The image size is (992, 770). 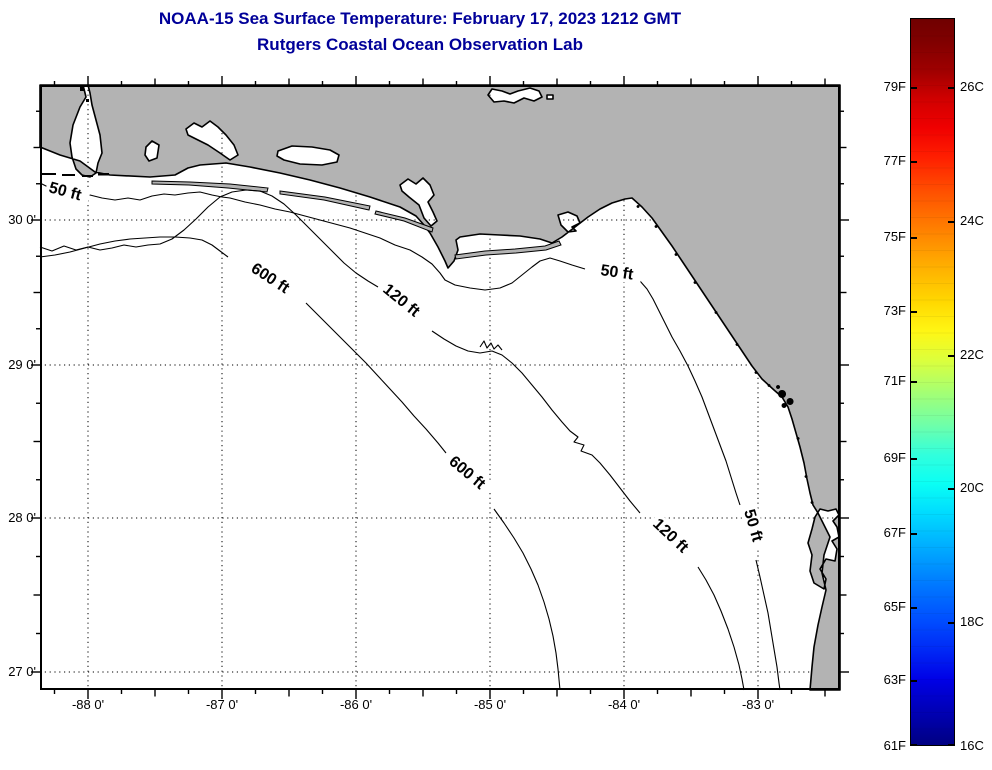 I want to click on x-axis-tick-label: -85 0', so click(x=490, y=704).